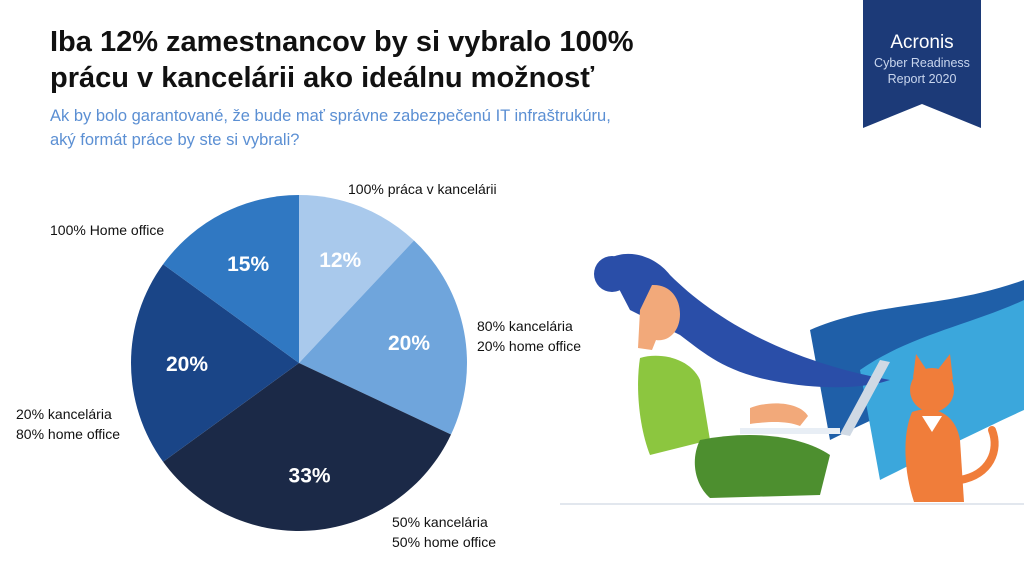 The image size is (1024, 576). Describe the element at coordinates (922, 79) in the screenshot. I see `badge-line-2: Report 2020` at that location.